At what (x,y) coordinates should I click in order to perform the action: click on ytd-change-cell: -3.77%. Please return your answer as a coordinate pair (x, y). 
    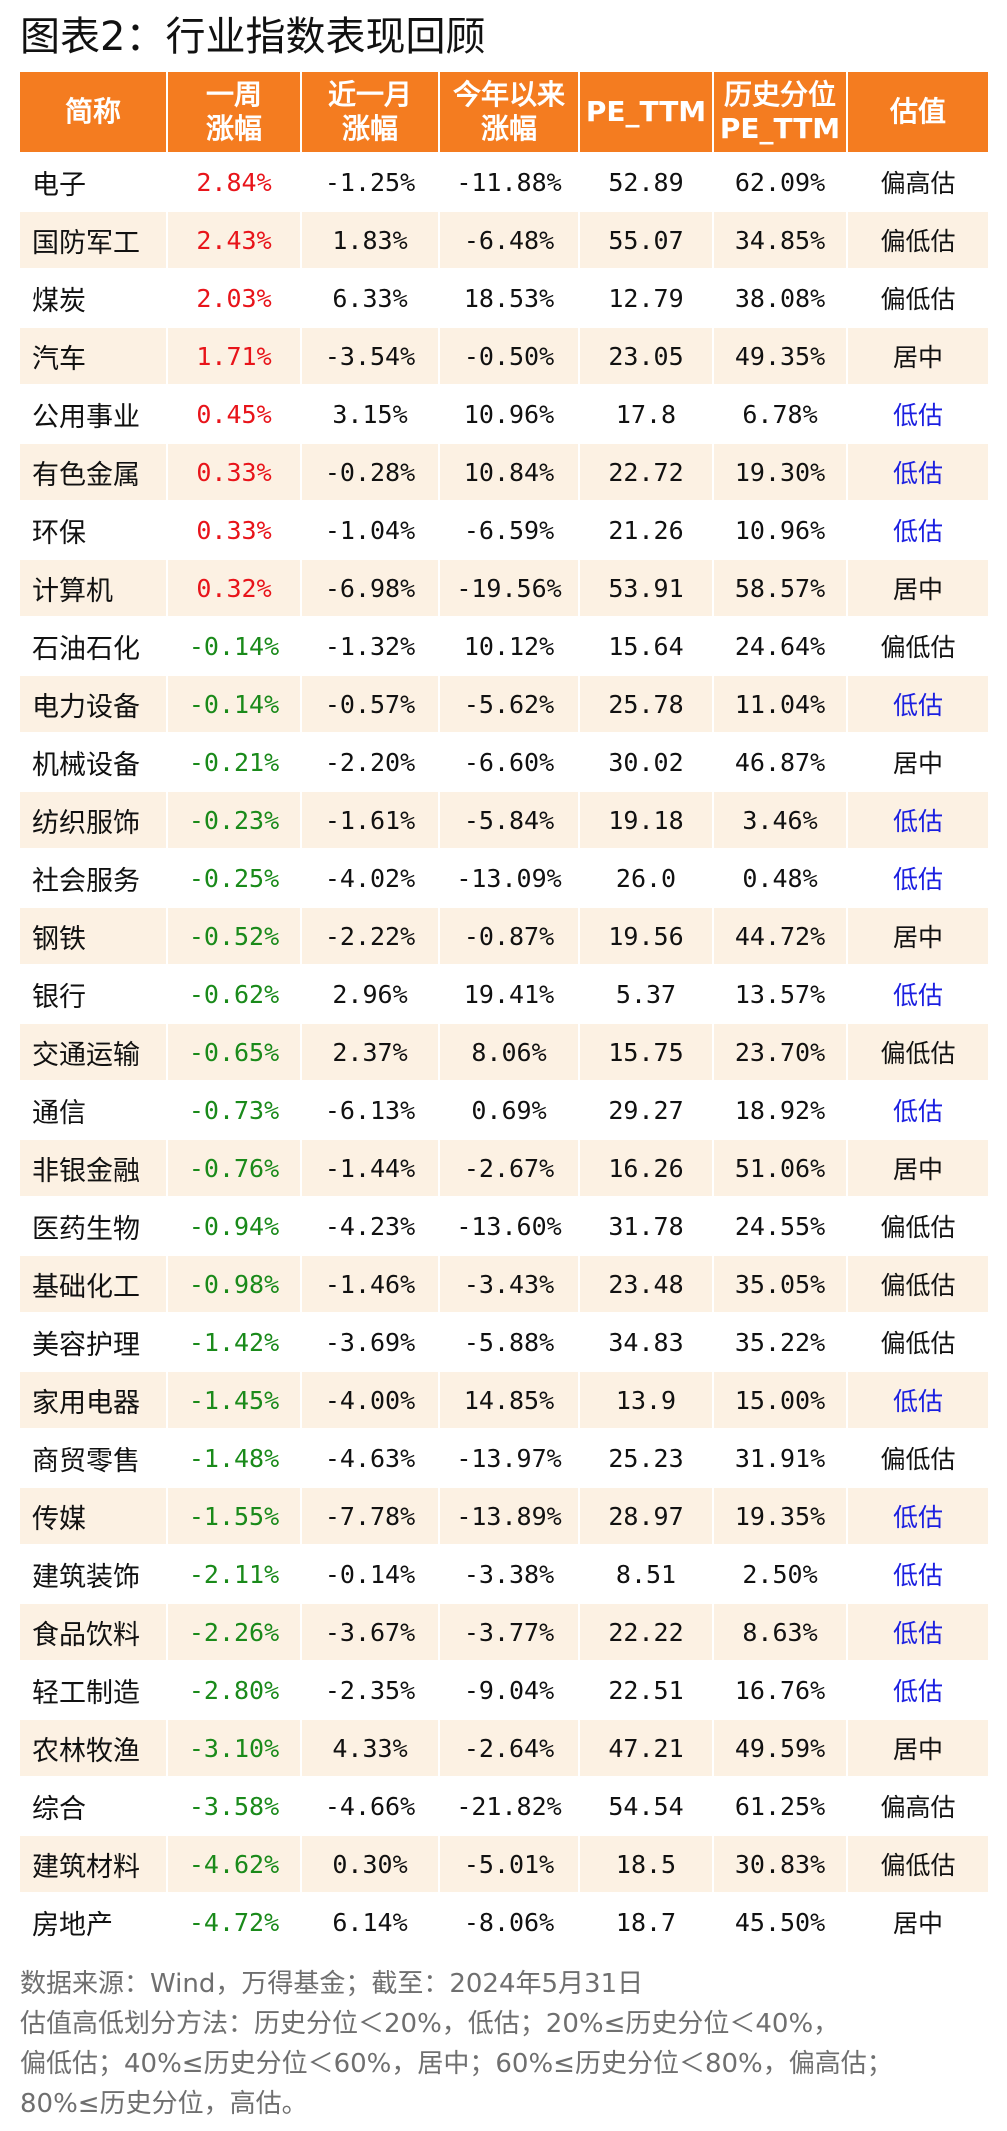
    Looking at the image, I should click on (510, 1631).